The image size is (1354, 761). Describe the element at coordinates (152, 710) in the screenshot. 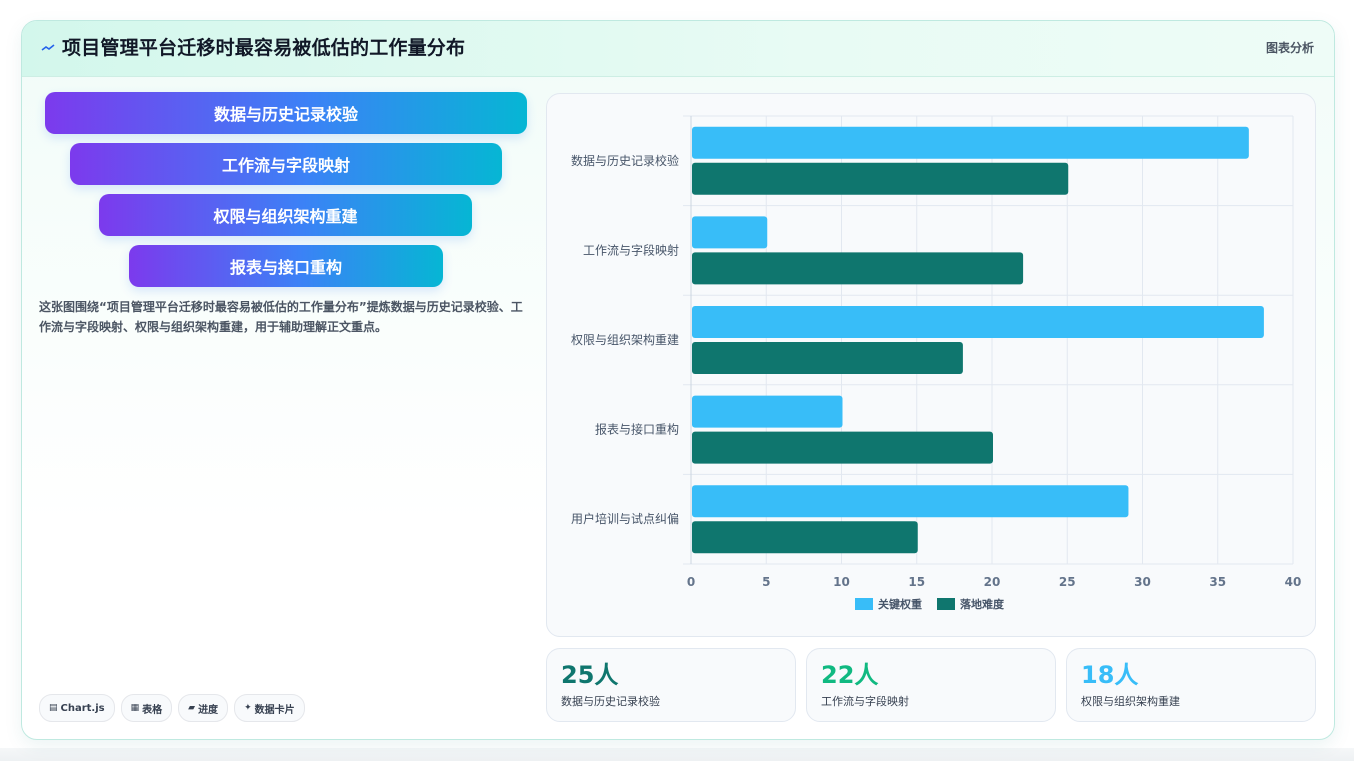

I see `chip-label: 表格` at that location.